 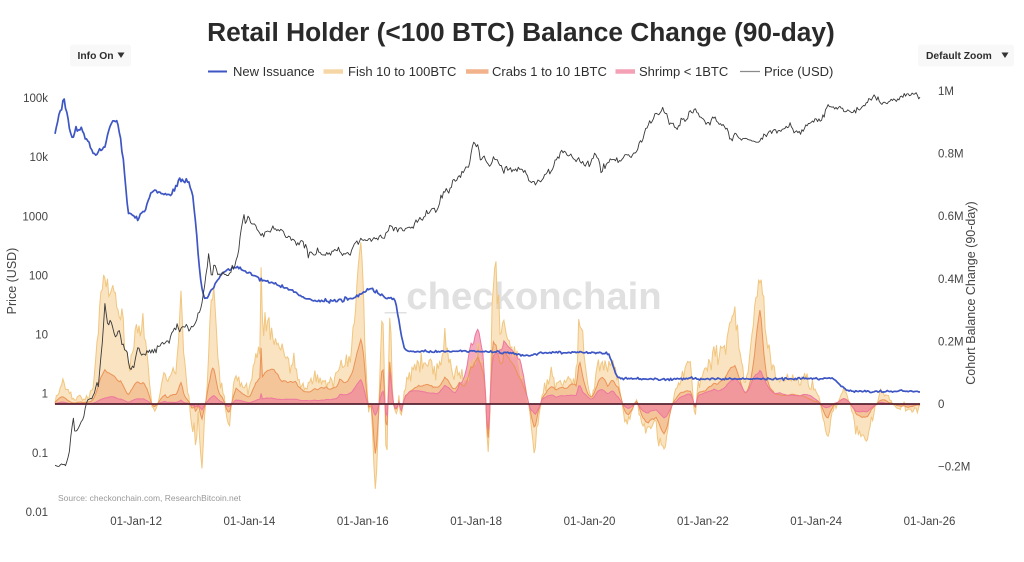 I want to click on svg-text: Cohort Balance Change (90-day), so click(x=971, y=292).